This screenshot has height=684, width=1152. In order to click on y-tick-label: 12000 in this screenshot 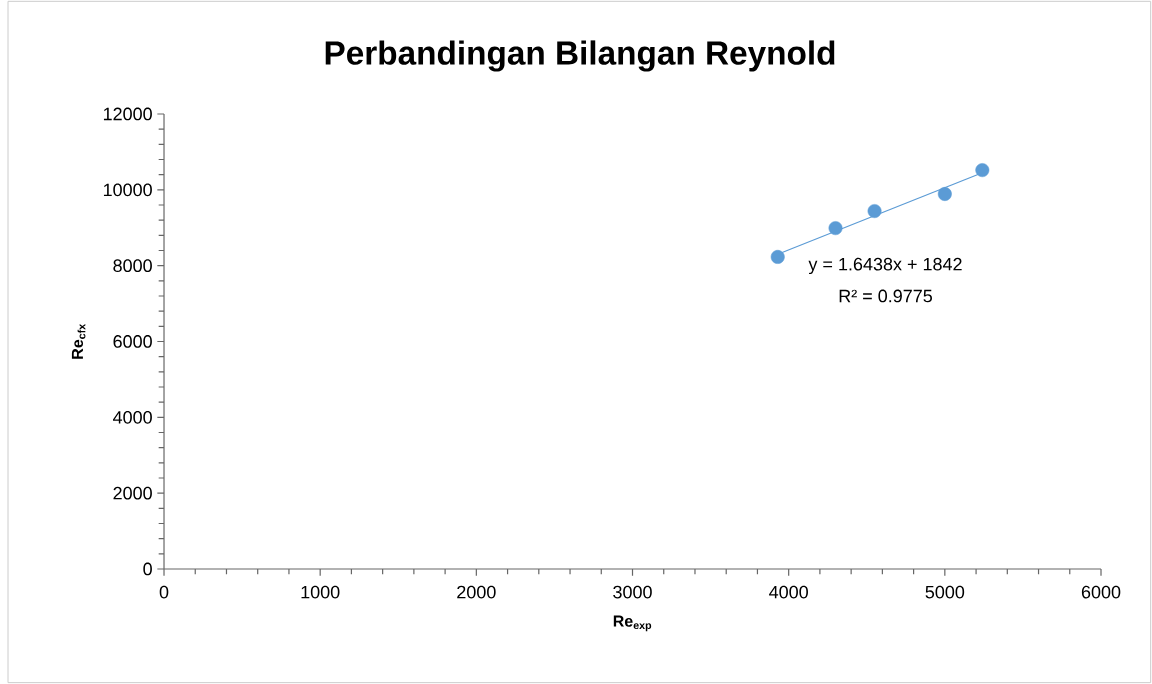, I will do `click(127, 114)`.